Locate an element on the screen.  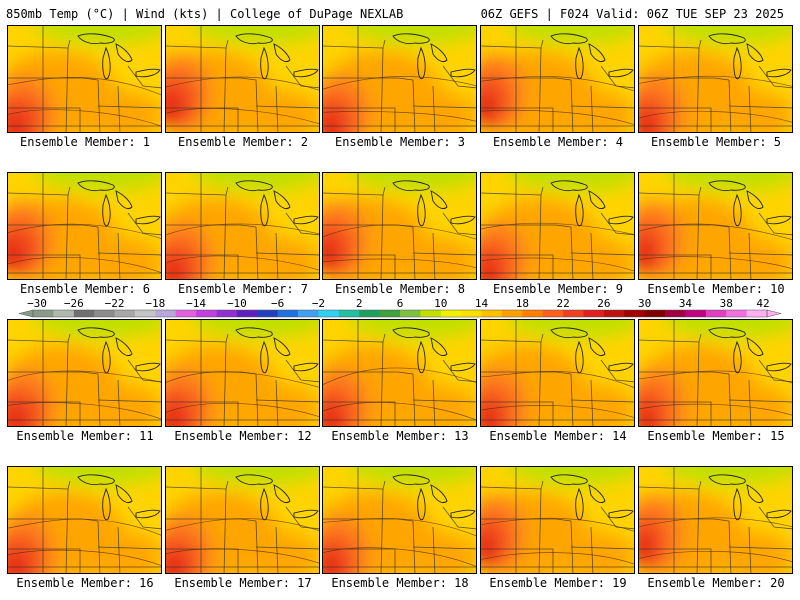
colorbar-min-arrow is located at coordinates (26, 313).